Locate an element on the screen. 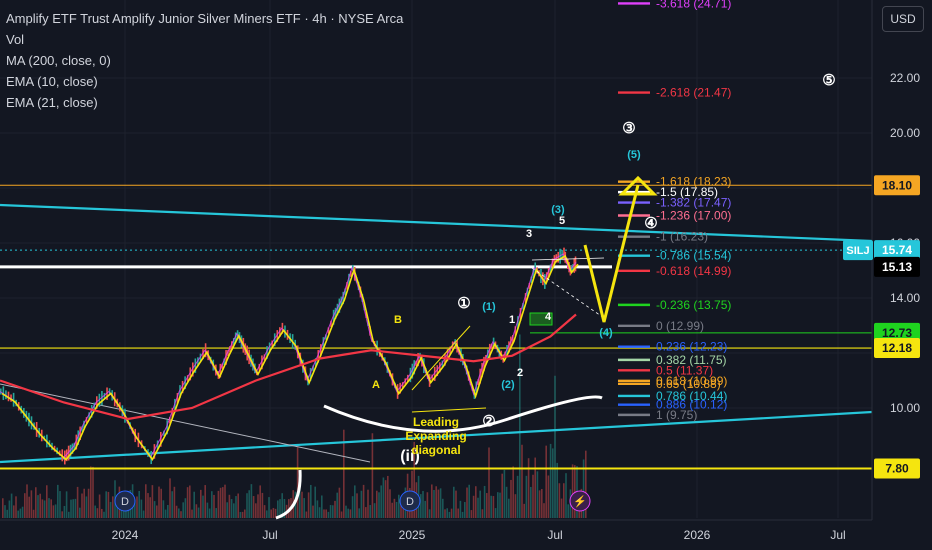 This screenshot has width=932, height=550. indicator-ma200: MA (200, close, 0) is located at coordinates (58, 60).